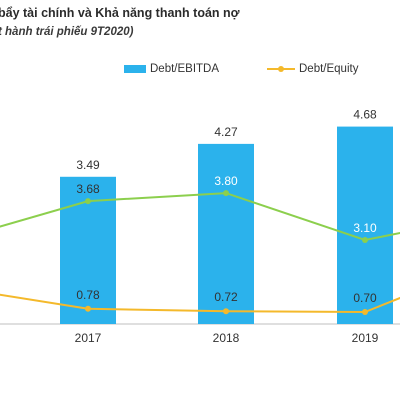 This screenshot has height=400, width=400. What do you see at coordinates (365, 115) in the screenshot?
I see `bar-label-2019: 4.68` at bounding box center [365, 115].